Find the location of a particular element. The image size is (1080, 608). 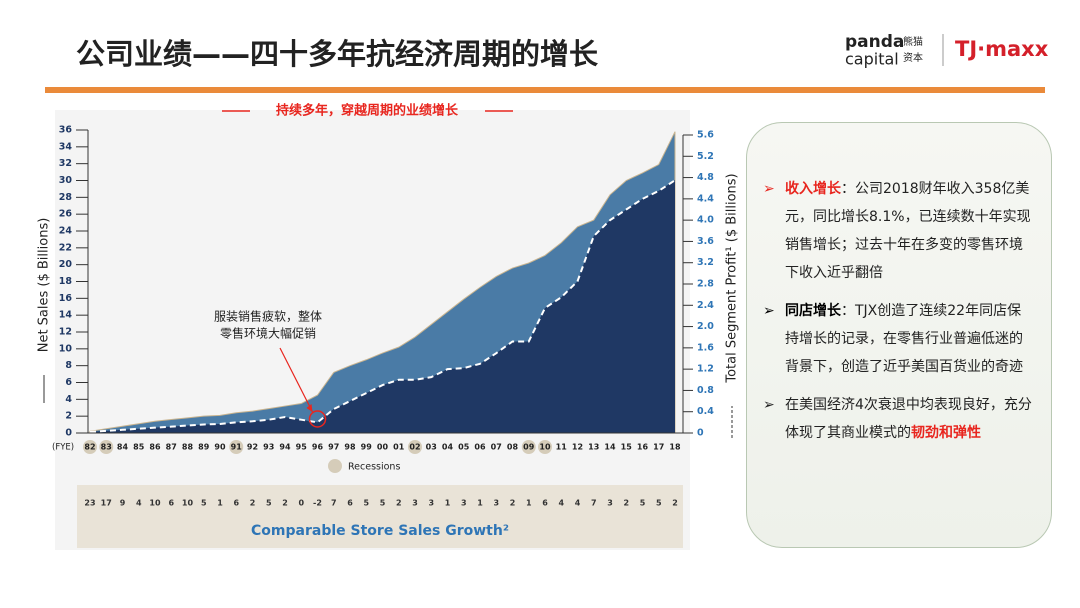

comp-sales-title: Comparable Store Sales Growth² is located at coordinates (380, 531).